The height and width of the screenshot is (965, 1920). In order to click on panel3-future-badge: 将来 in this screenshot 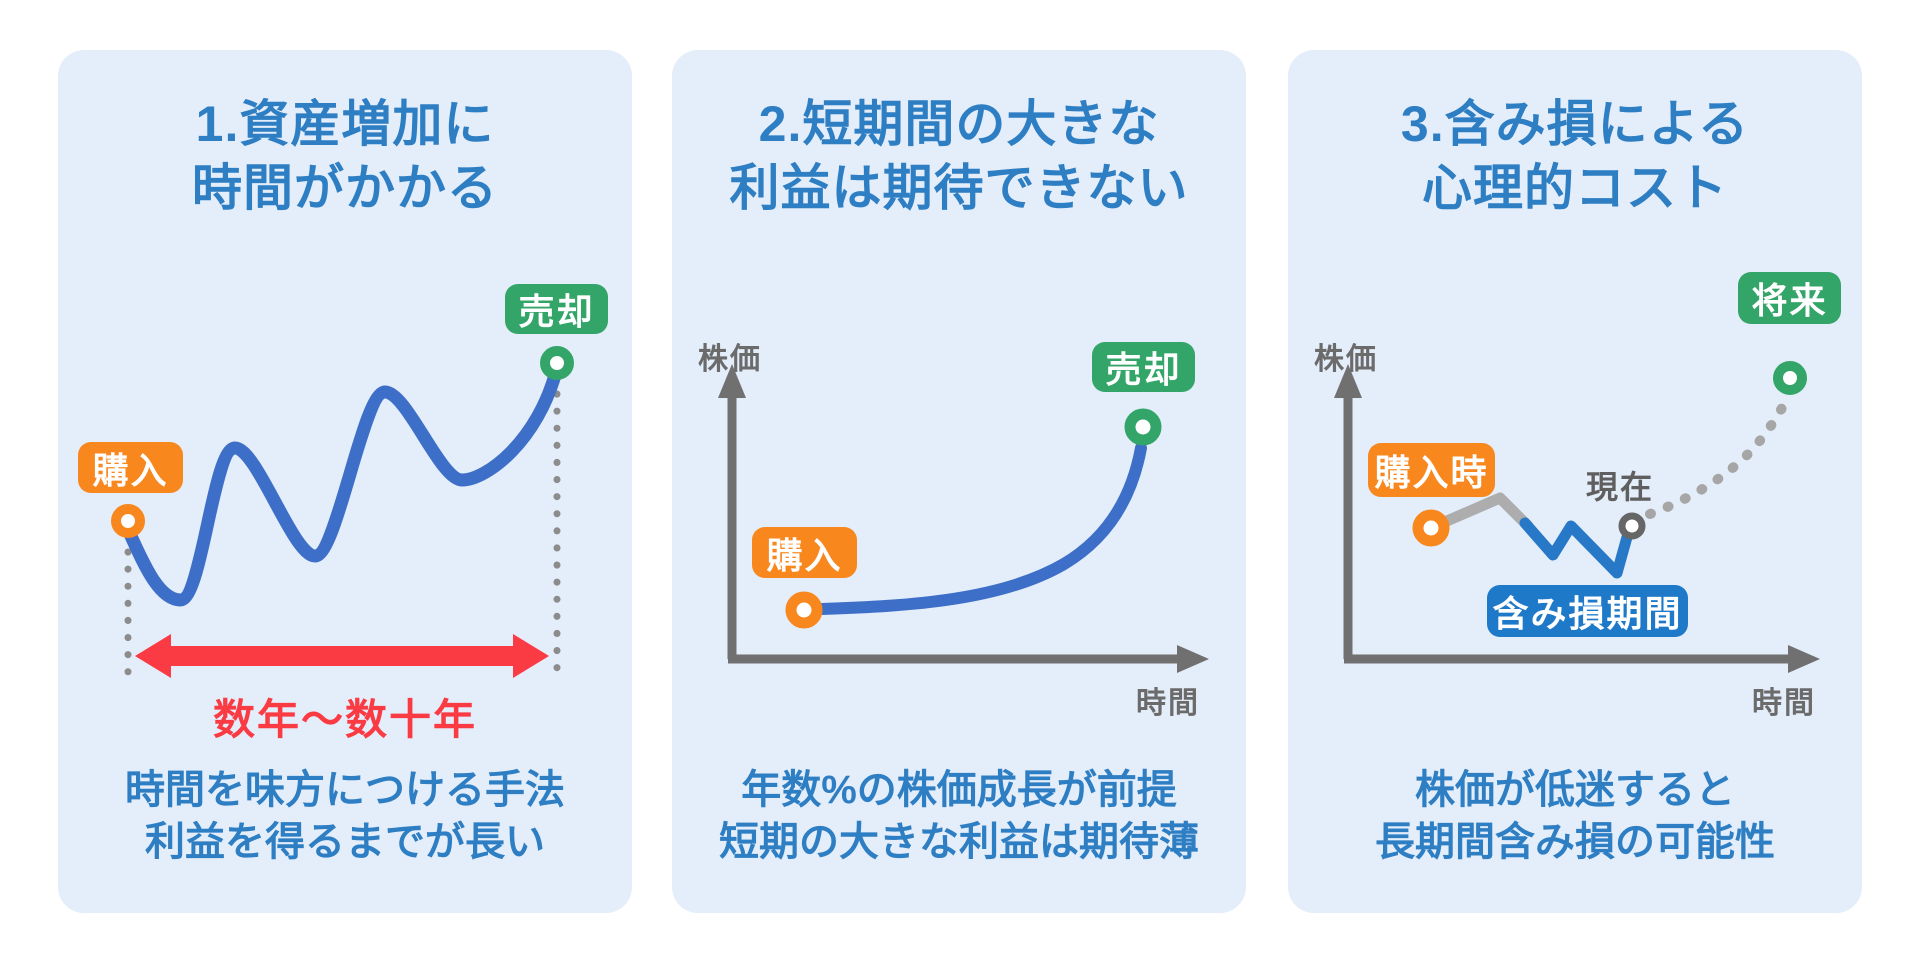, I will do `click(1789, 298)`.